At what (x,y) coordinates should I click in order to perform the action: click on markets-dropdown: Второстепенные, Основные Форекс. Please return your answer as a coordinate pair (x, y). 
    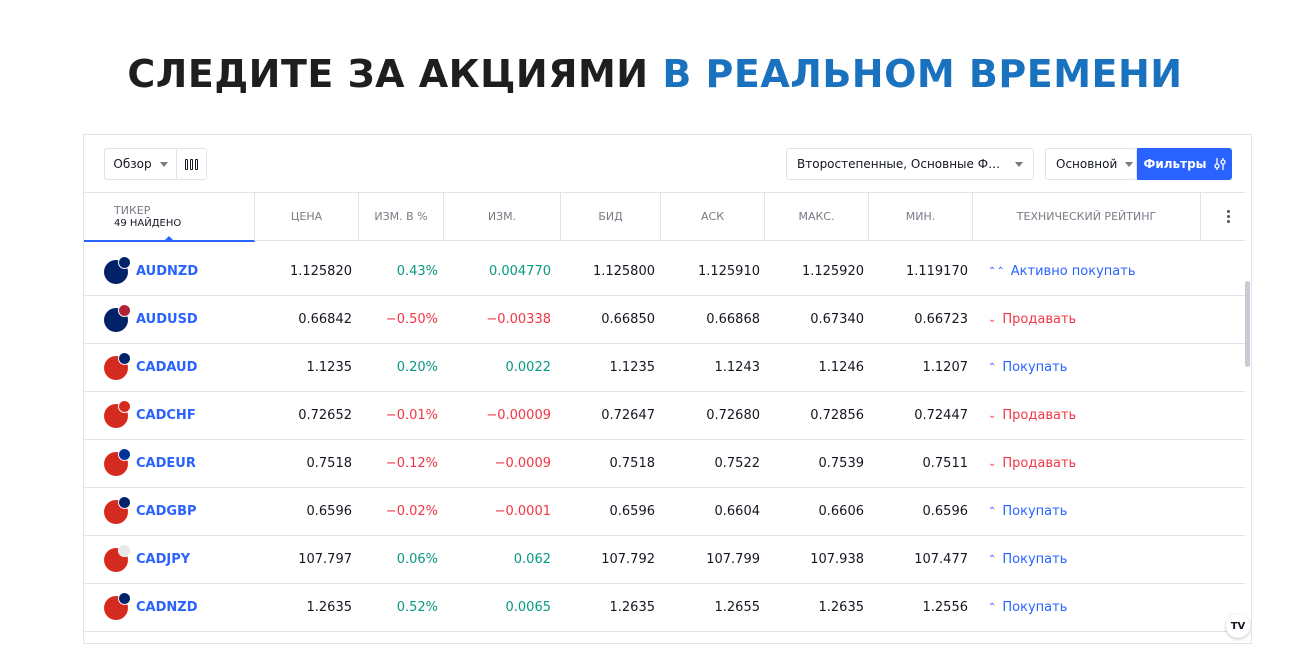
    Looking at the image, I should click on (910, 164).